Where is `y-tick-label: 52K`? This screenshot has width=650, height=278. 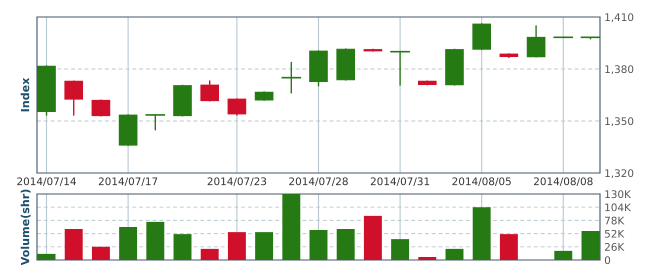 y-tick-label: 52K is located at coordinates (614, 234).